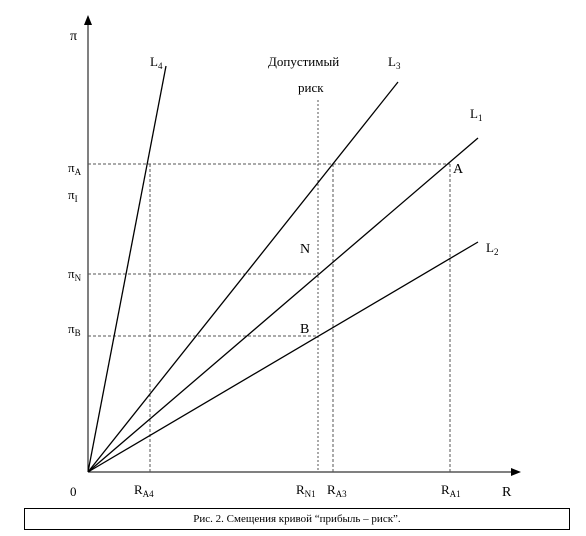 The width and height of the screenshot is (586, 536). I want to click on point-label-a: A, so click(458, 169).